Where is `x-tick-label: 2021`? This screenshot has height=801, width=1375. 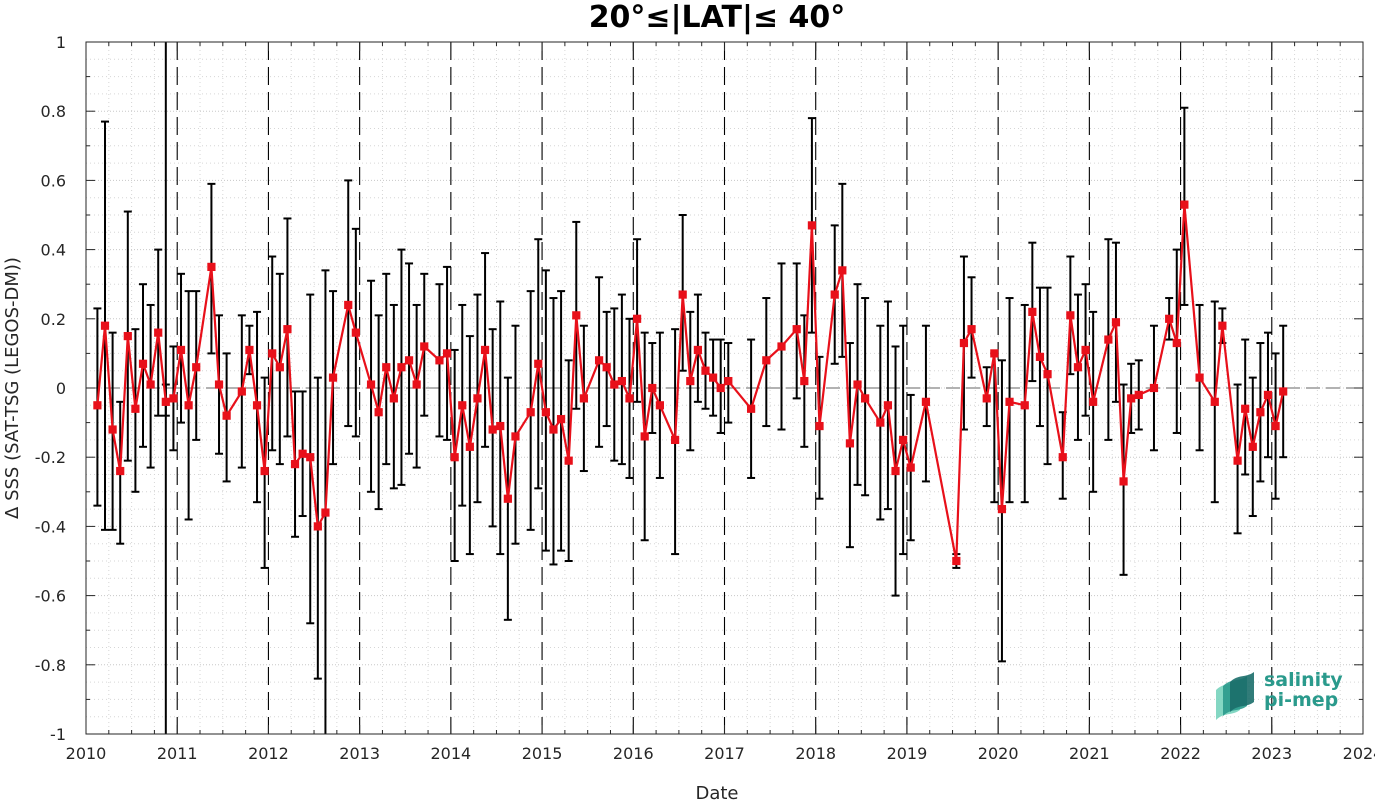 x-tick-label: 2021 is located at coordinates (1089, 753).